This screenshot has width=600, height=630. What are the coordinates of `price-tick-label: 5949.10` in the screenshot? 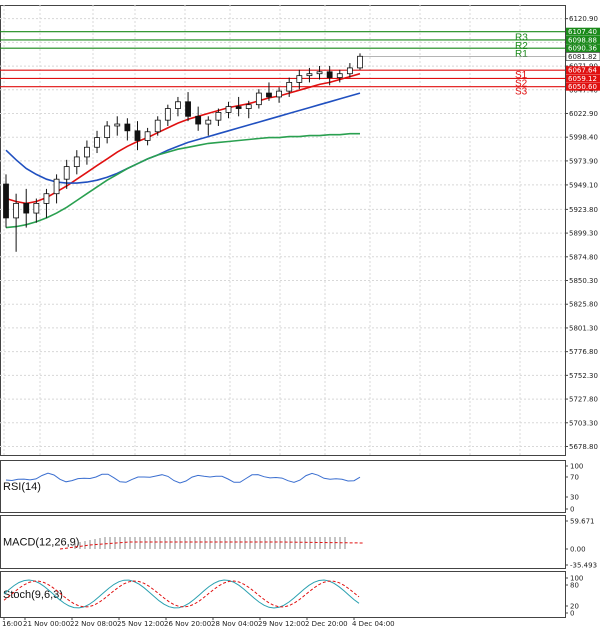 It's located at (583, 185).